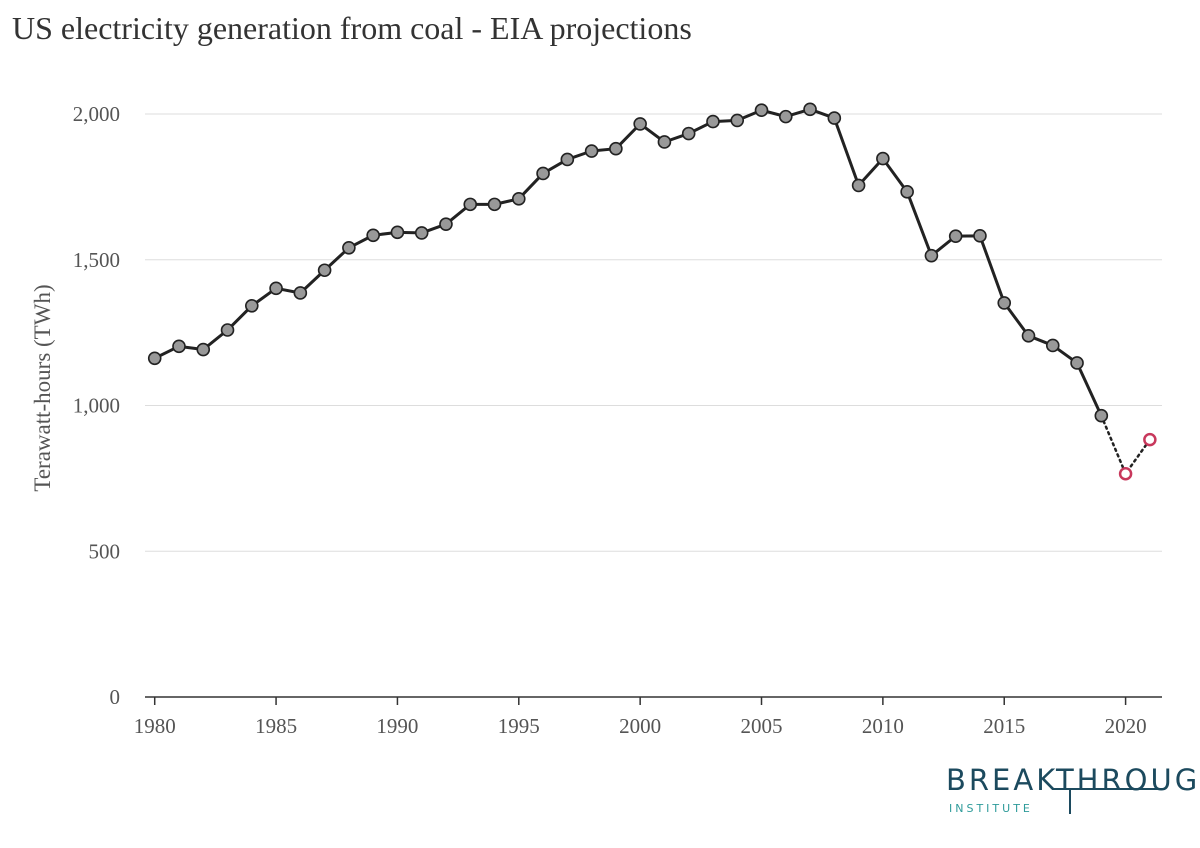 The height and width of the screenshot is (848, 1200). I want to click on y-tick-label: 1,000, so click(96, 406).